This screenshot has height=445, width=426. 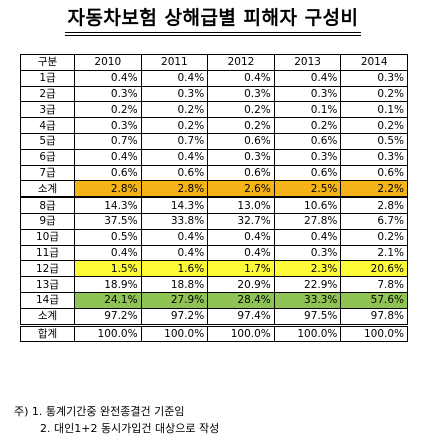 What do you see at coordinates (374, 284) in the screenshot?
I see `value-cell: 7.8%` at bounding box center [374, 284].